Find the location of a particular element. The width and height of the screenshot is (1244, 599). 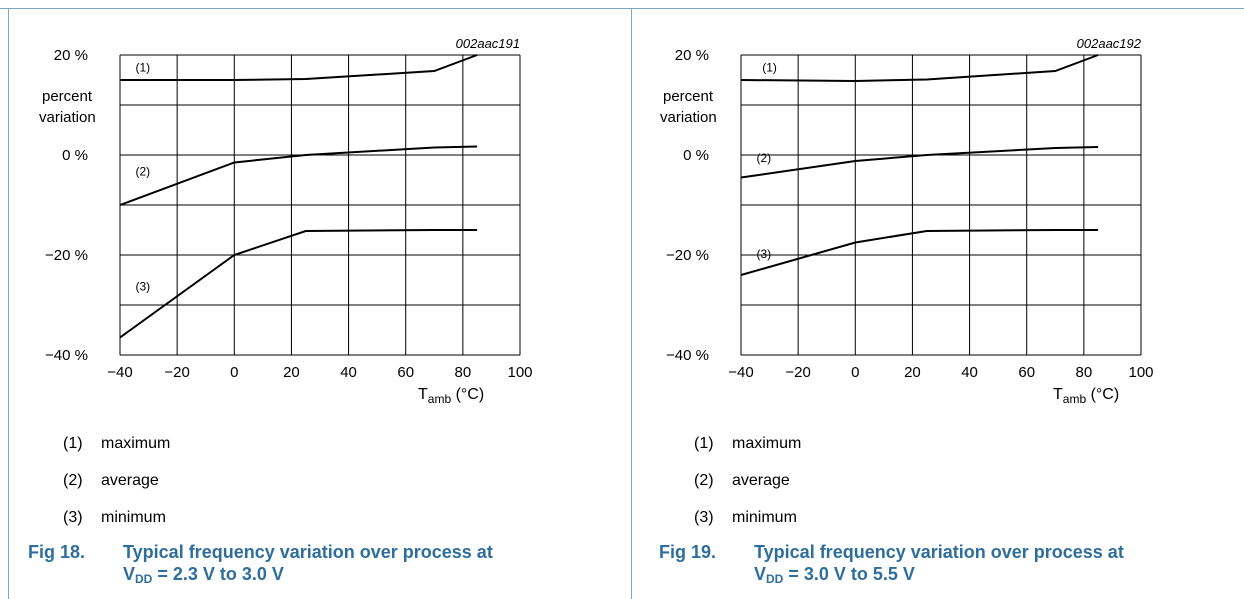

frame-divider is located at coordinates (631, 303).